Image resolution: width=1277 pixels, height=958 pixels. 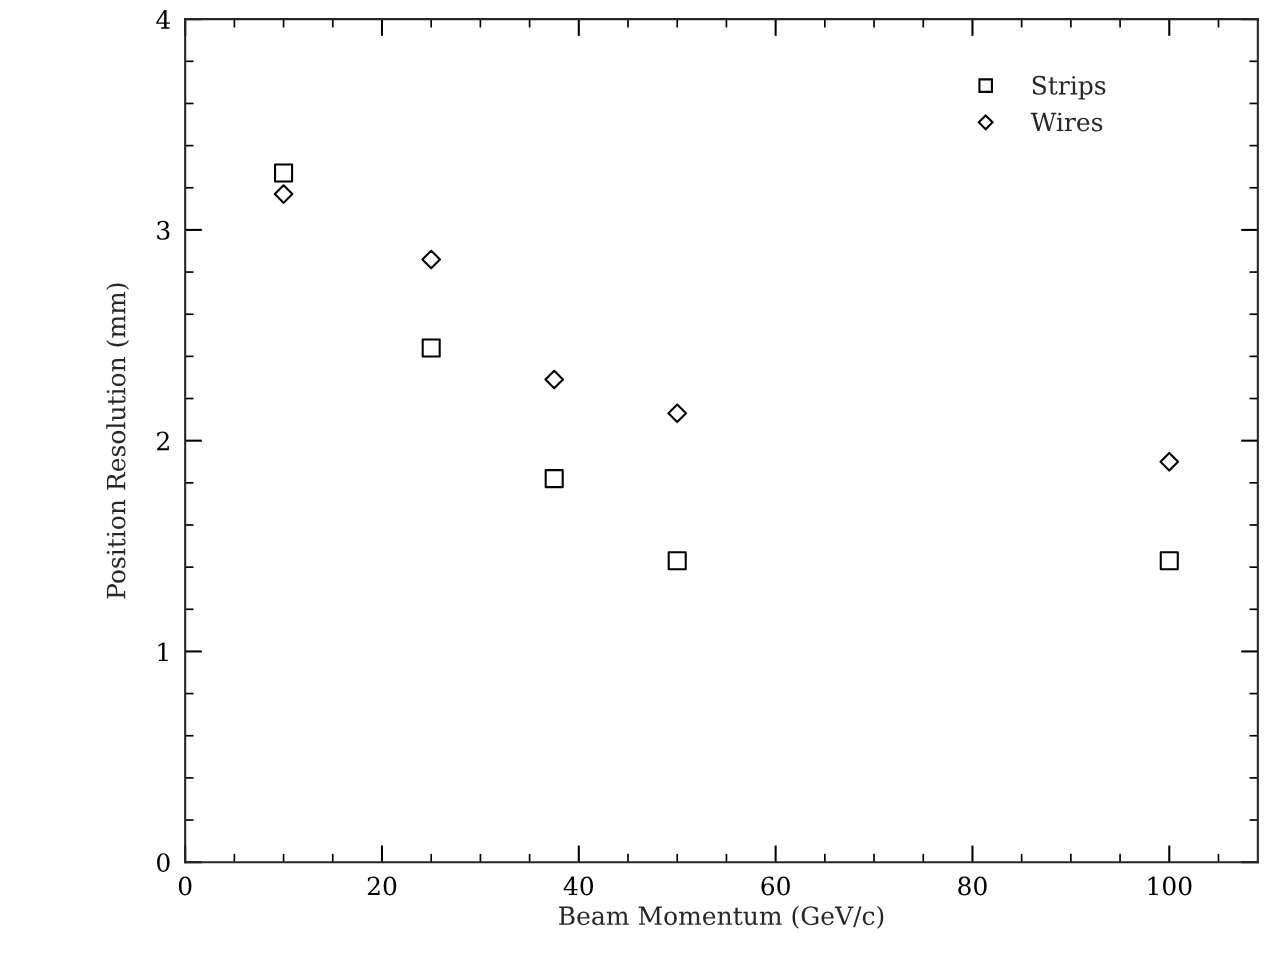 I want to click on y-tick-label: 3, so click(x=163, y=230).